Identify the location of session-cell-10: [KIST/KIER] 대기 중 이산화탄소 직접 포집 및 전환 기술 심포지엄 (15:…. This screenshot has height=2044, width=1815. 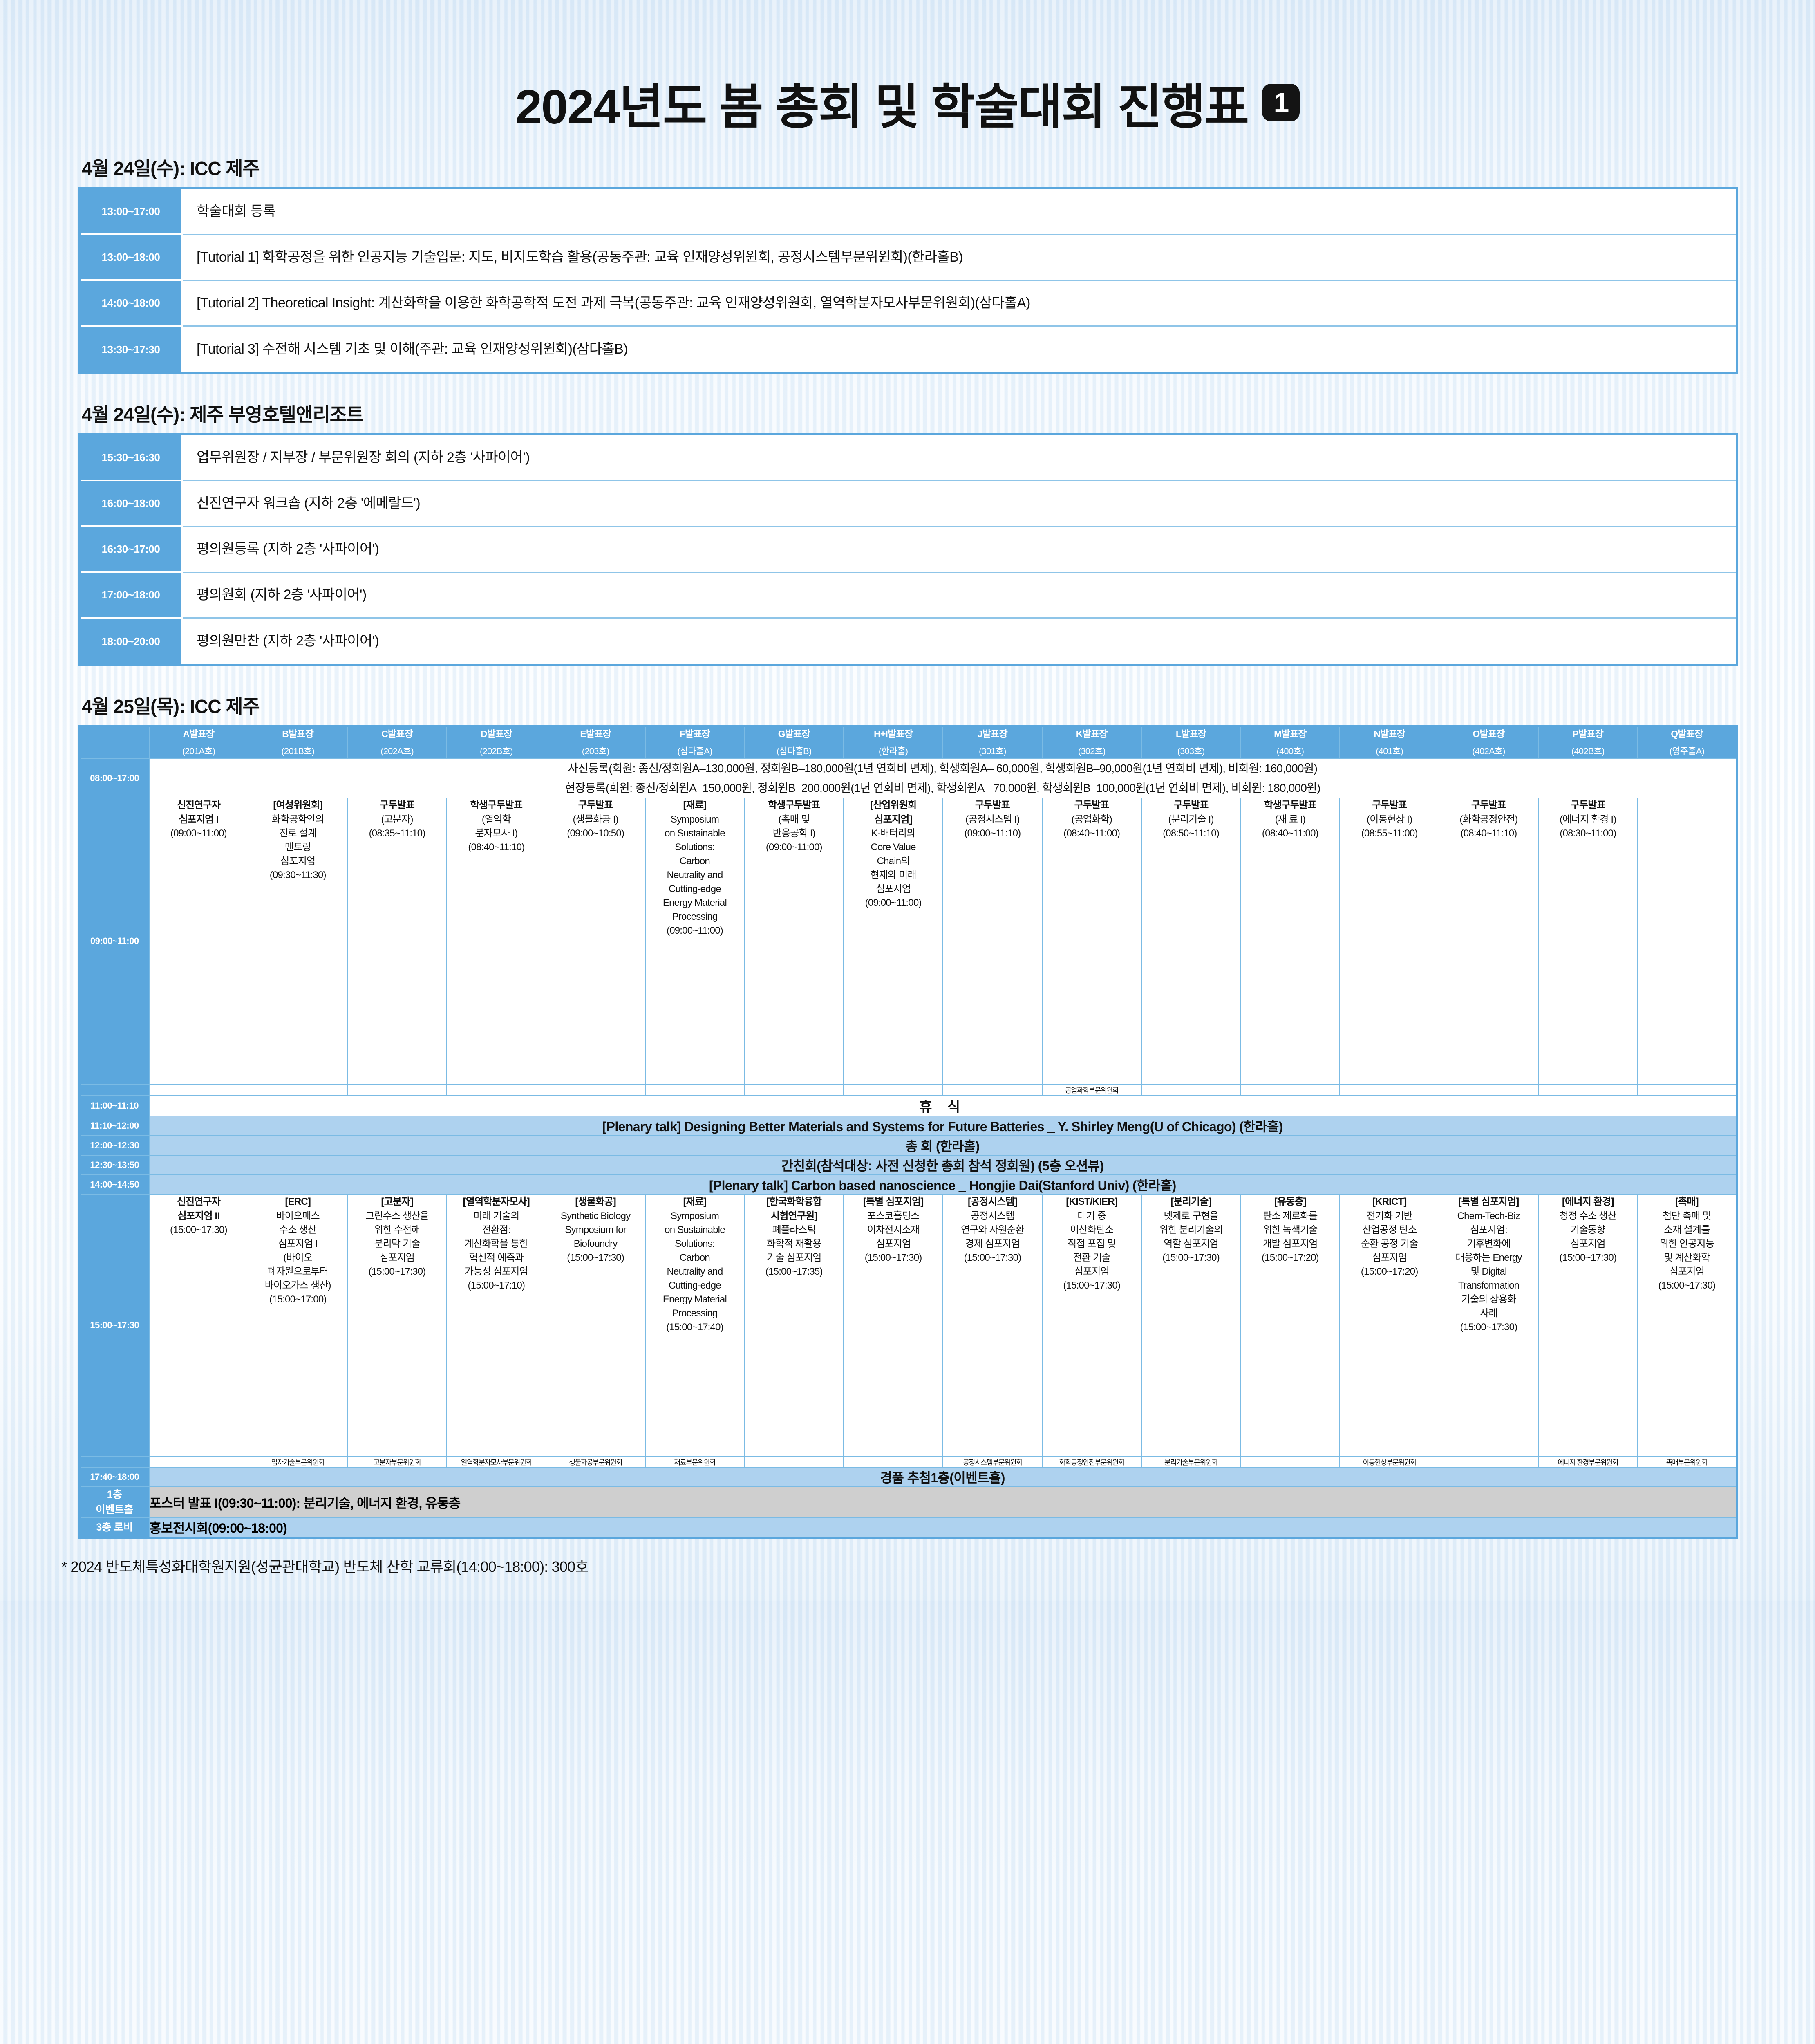
(1091, 1325).